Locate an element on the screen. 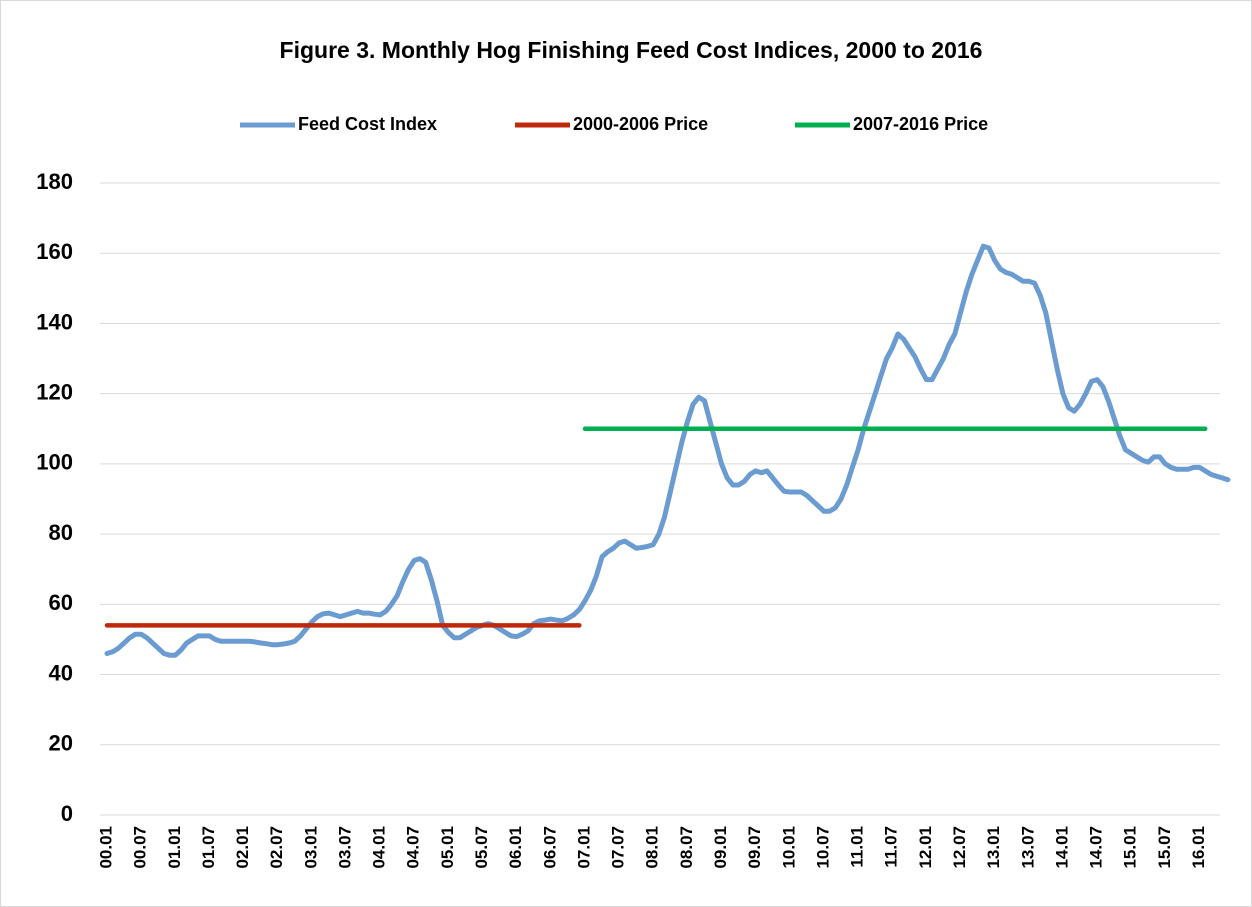  y-tick-label: 0 is located at coordinates (67, 813).